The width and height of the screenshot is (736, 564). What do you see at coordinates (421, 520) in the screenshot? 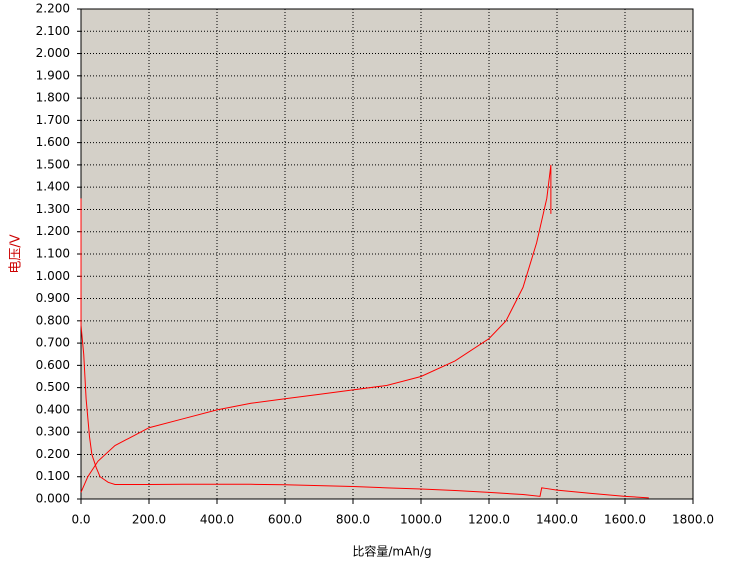
I see `x-tick-label: 1000.0` at bounding box center [421, 520].